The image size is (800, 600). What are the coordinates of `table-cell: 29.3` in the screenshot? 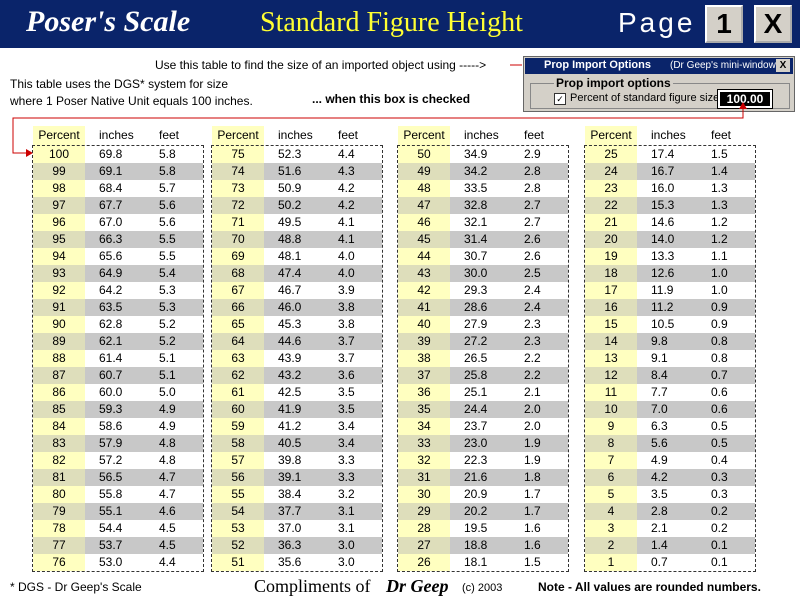 It's located at (476, 290).